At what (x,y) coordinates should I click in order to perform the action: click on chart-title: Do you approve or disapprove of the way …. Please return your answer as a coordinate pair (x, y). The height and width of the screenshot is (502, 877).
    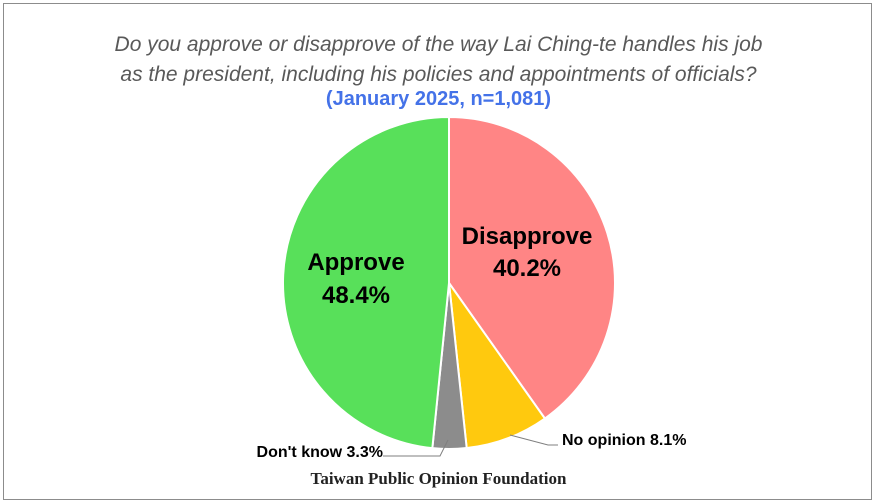
    Looking at the image, I should click on (438, 60).